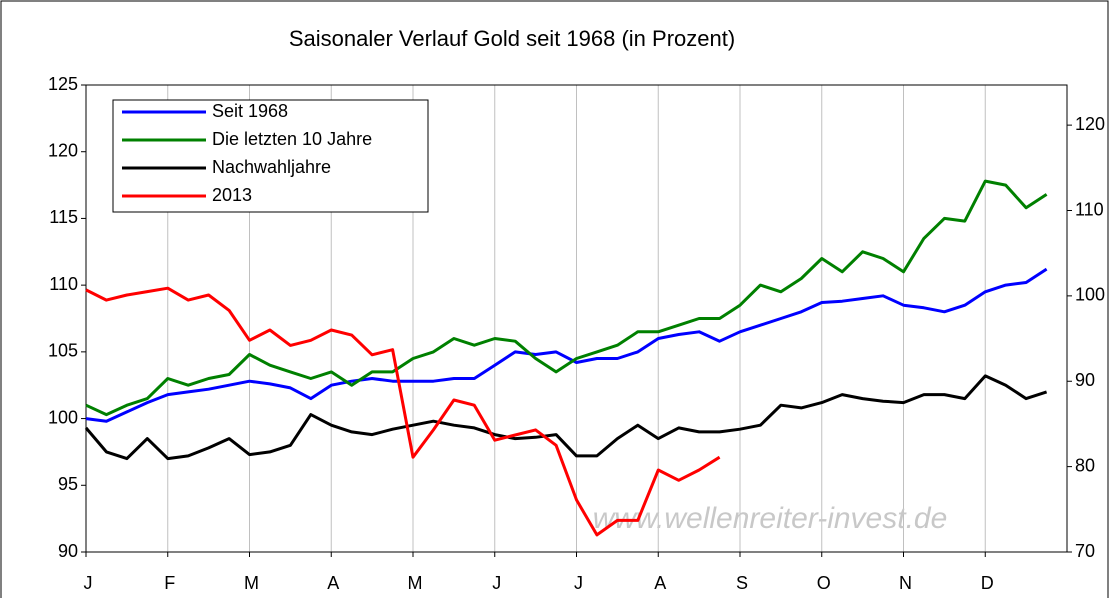 The image size is (1109, 598). Describe the element at coordinates (169, 583) in the screenshot. I see `x-tick-label: F` at that location.